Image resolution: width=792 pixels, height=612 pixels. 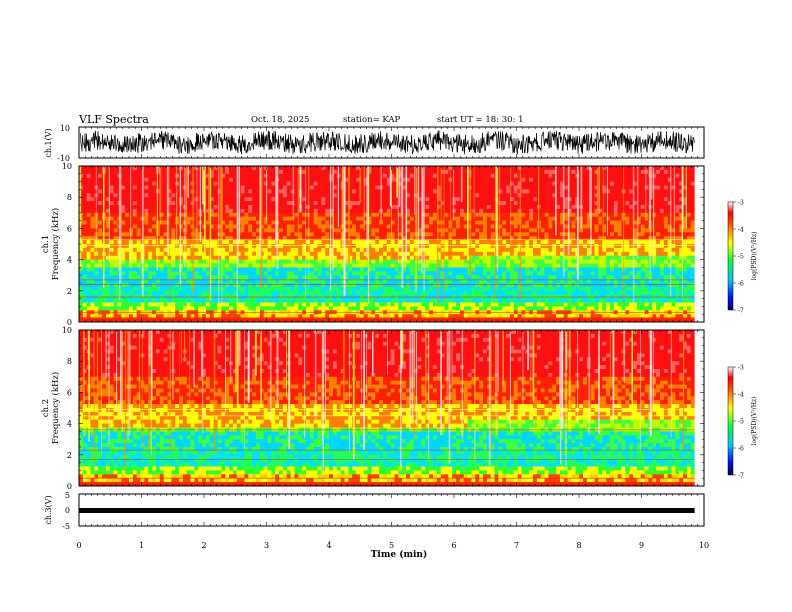 What do you see at coordinates (387, 510) in the screenshot?
I see `waveform3-trace` at bounding box center [387, 510].